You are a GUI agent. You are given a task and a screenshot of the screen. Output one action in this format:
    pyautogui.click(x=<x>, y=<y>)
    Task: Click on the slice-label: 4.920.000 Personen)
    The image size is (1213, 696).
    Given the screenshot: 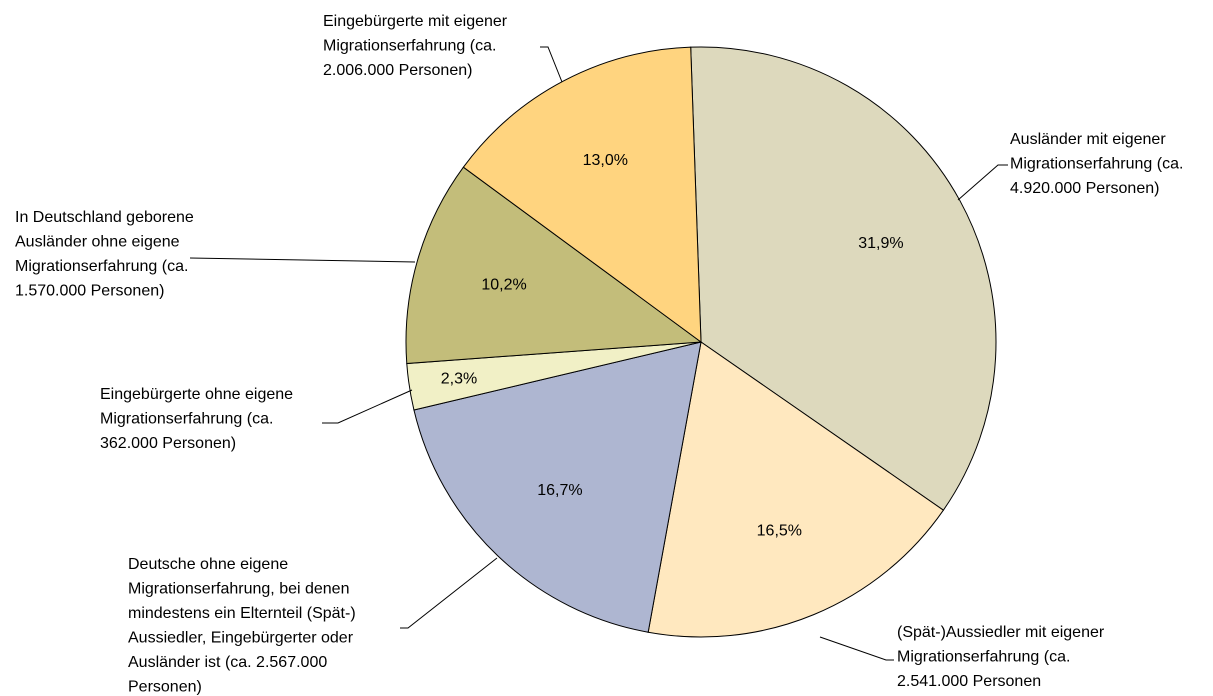 What is the action you would take?
    pyautogui.click(x=1084, y=188)
    